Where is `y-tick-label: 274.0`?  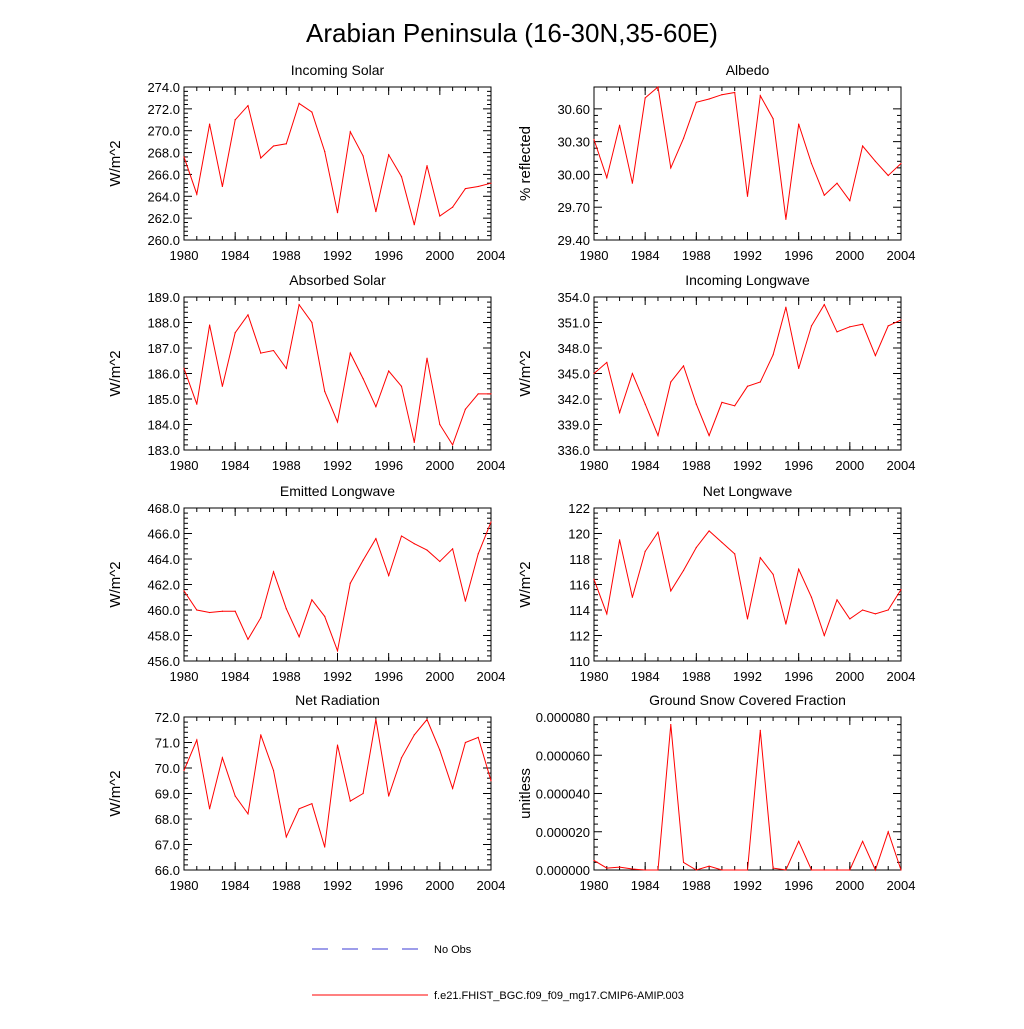 y-tick-label: 274.0 is located at coordinates (163, 87).